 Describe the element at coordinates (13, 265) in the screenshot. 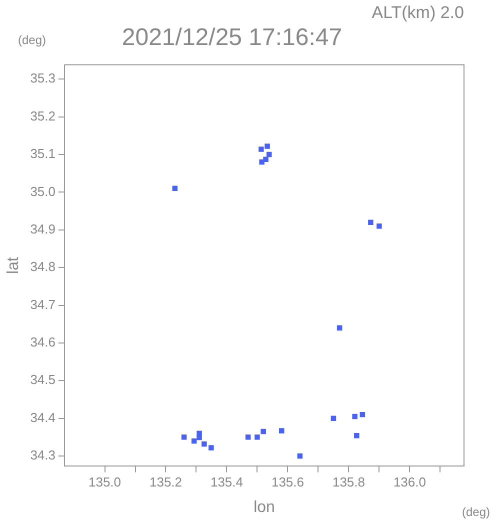

I see `y-axis-title: lat` at that location.